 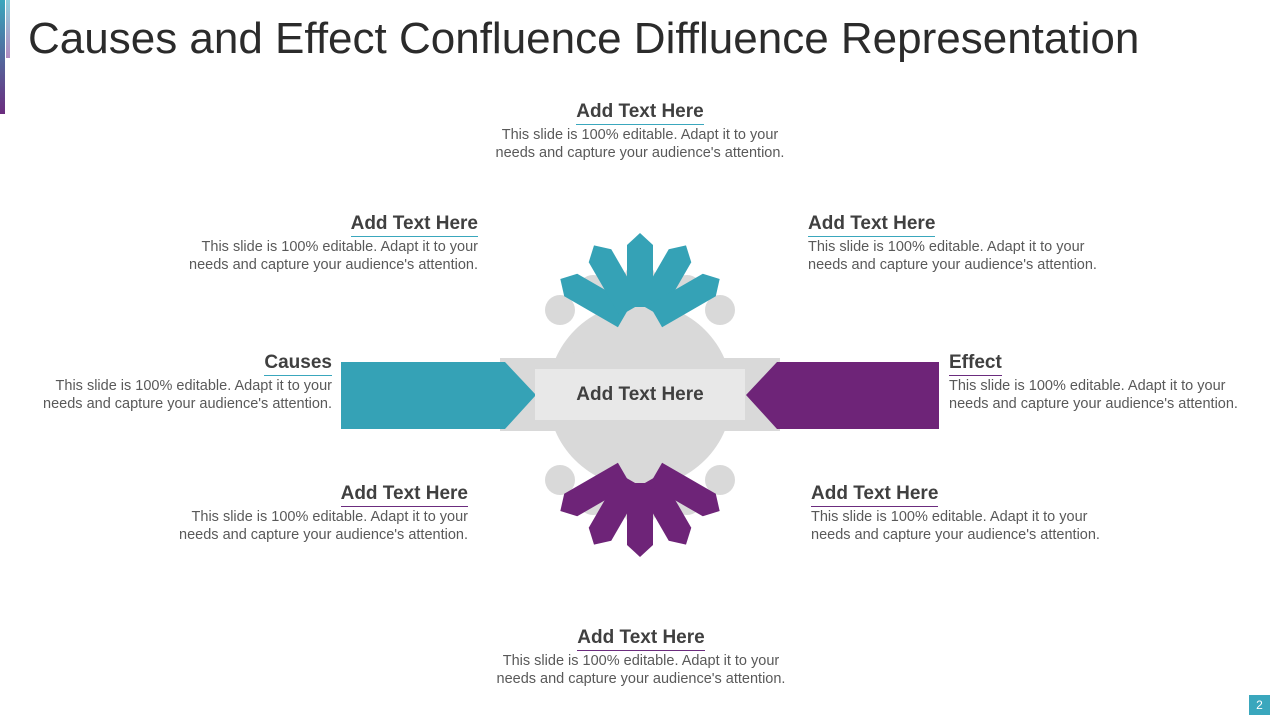 What do you see at coordinates (438, 395) in the screenshot?
I see `causes-arrow` at bounding box center [438, 395].